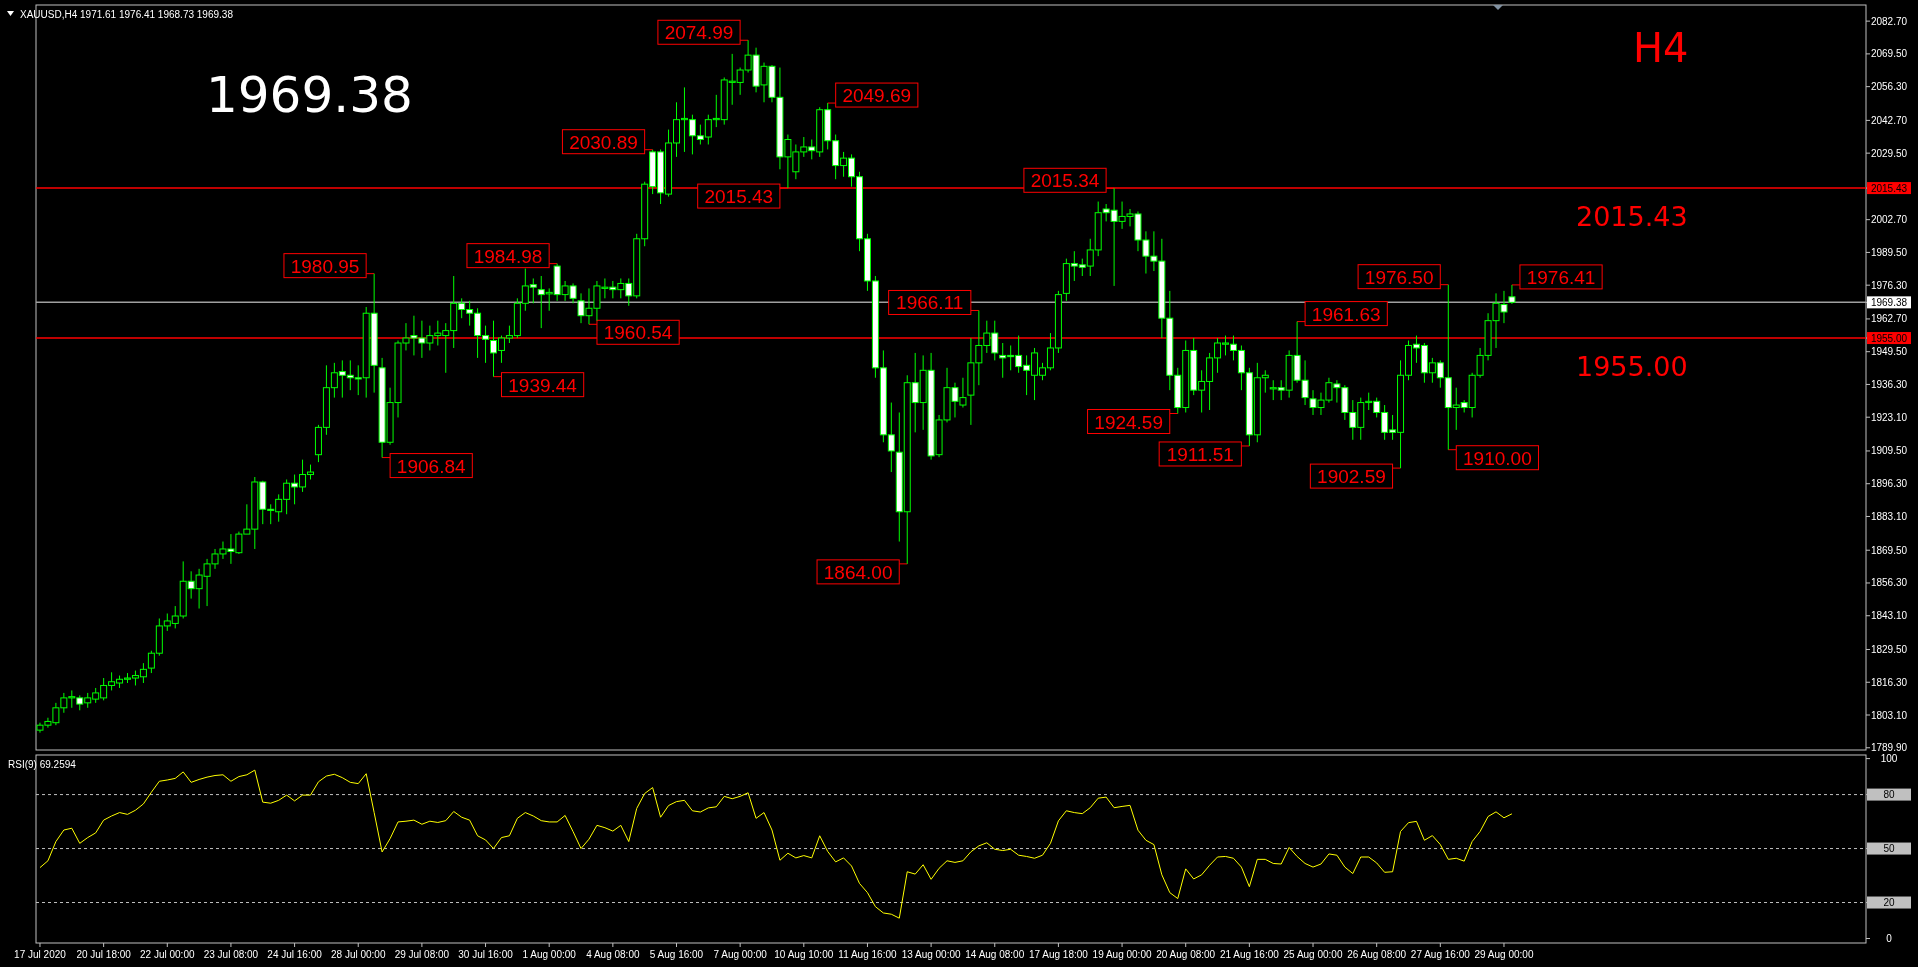  Describe the element at coordinates (613, 954) in the screenshot. I see `category-label: 4 Aug 08:00` at that location.